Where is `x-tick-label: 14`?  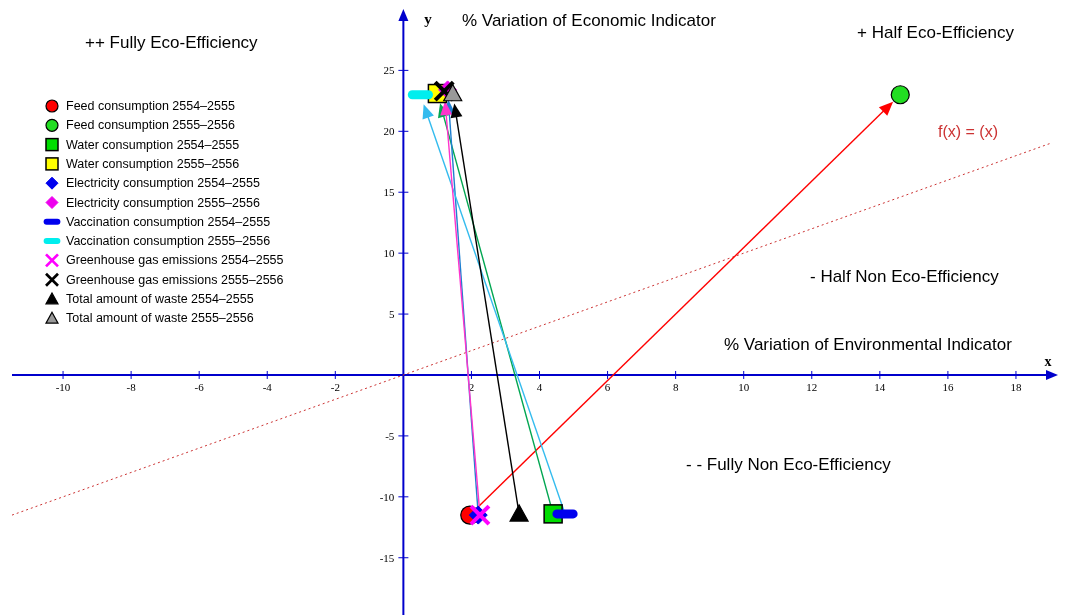
x-tick-label: 14 is located at coordinates (880, 386).